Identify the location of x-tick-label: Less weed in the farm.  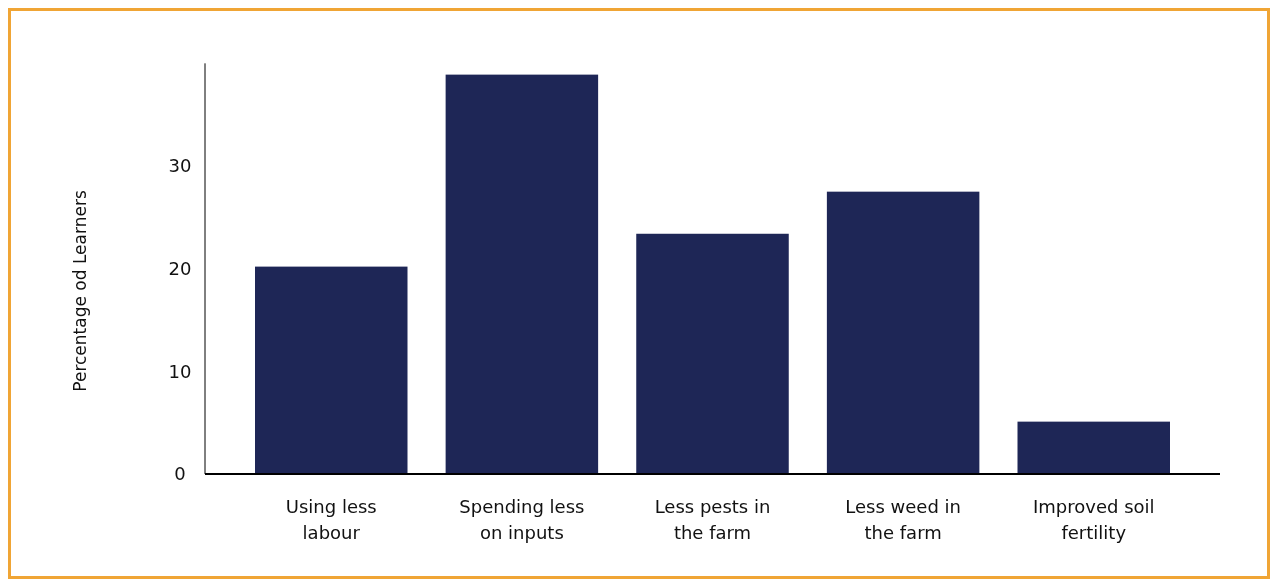
(903, 519).